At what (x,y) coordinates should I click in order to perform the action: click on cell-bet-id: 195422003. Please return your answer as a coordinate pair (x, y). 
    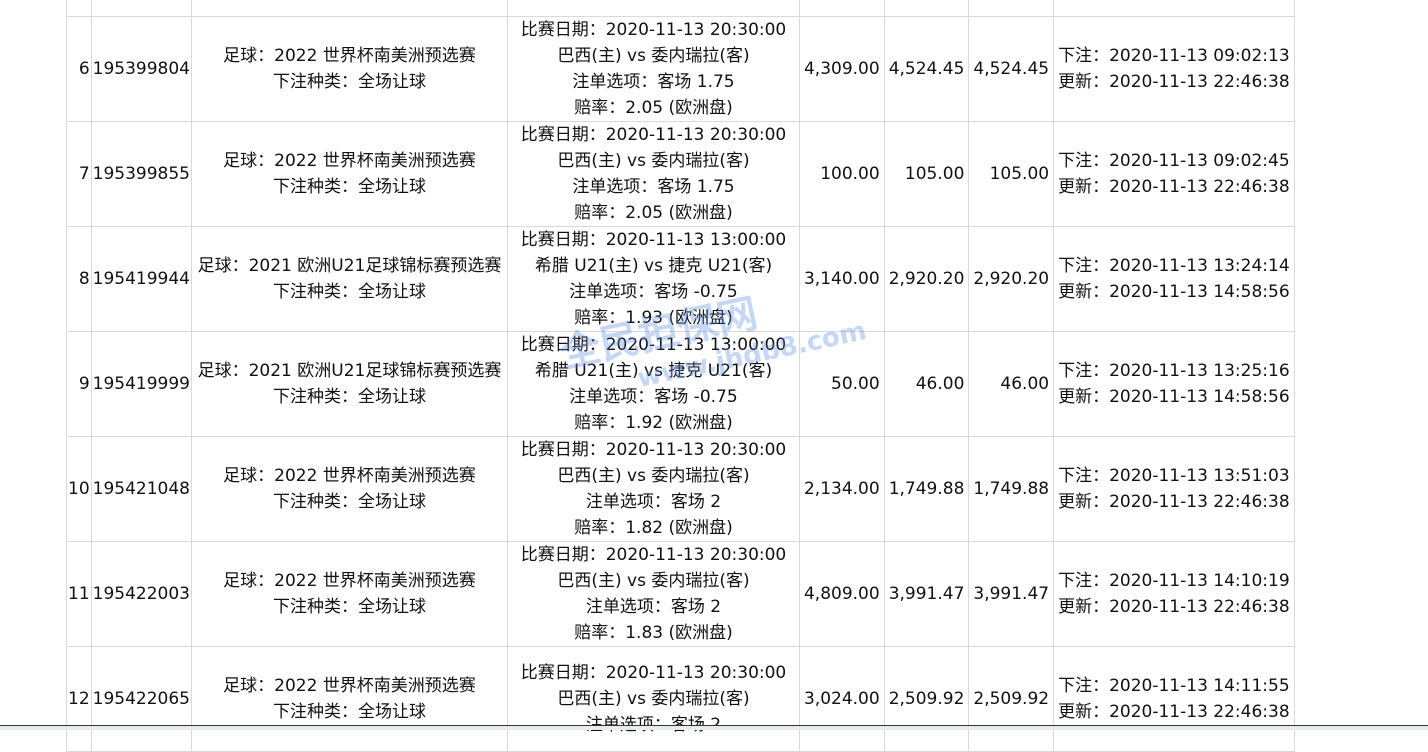
    Looking at the image, I should click on (141, 594).